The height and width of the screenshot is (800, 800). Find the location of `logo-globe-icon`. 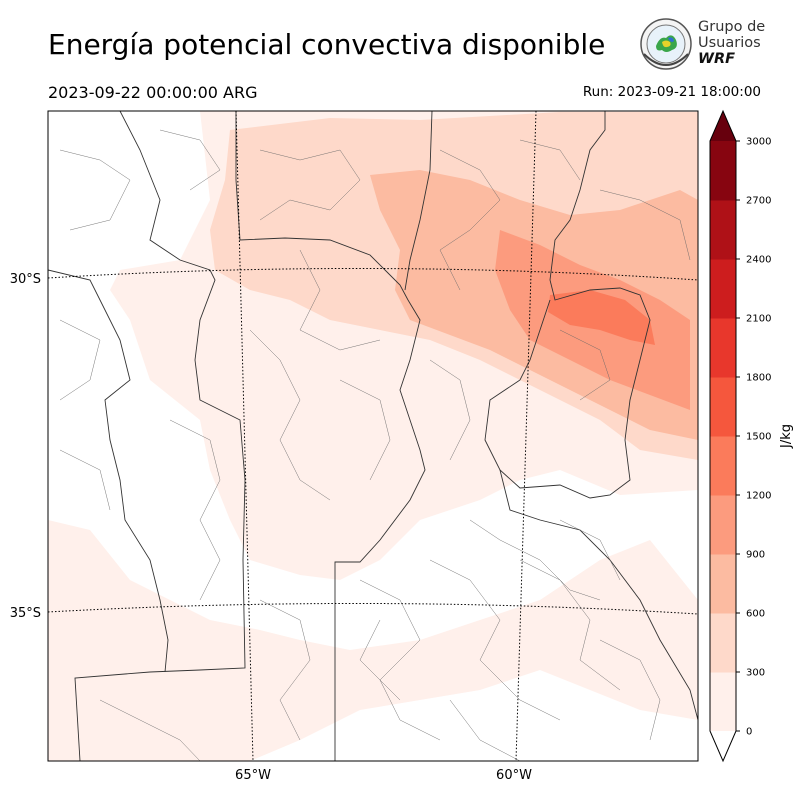

logo-globe-icon is located at coordinates (666, 44).